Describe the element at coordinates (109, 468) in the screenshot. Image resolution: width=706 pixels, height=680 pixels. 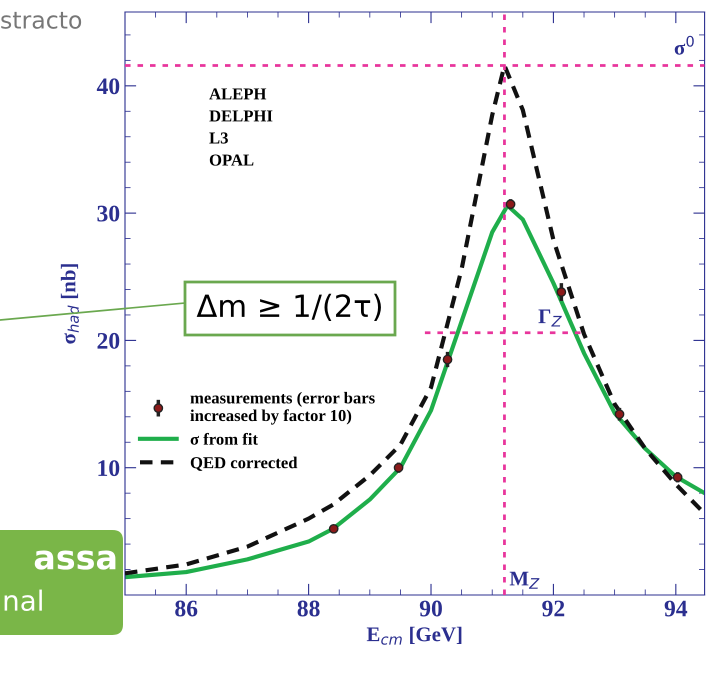
I see `y-tick-label: 10` at that location.